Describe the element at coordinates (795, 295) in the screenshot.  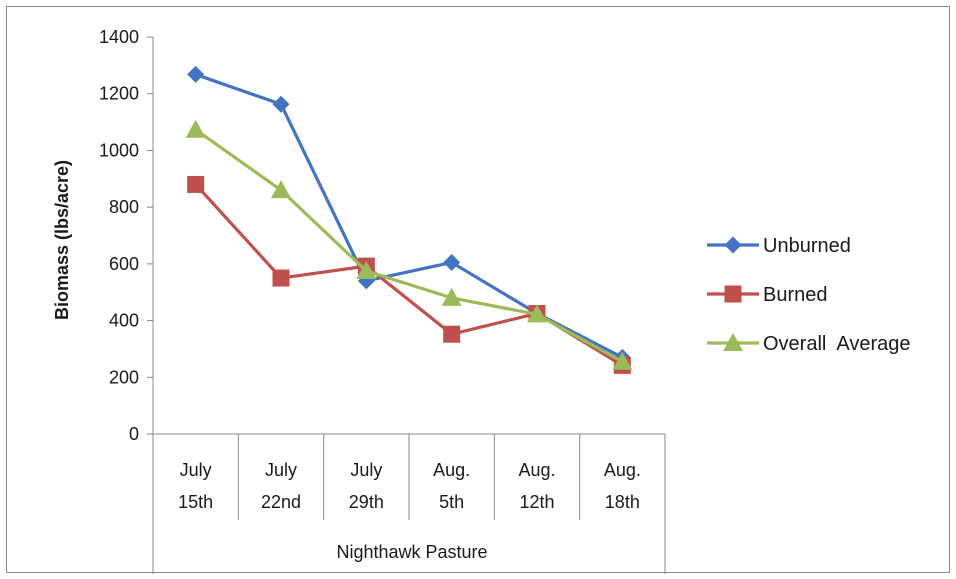
I see `legend-label-burned: Burned` at that location.